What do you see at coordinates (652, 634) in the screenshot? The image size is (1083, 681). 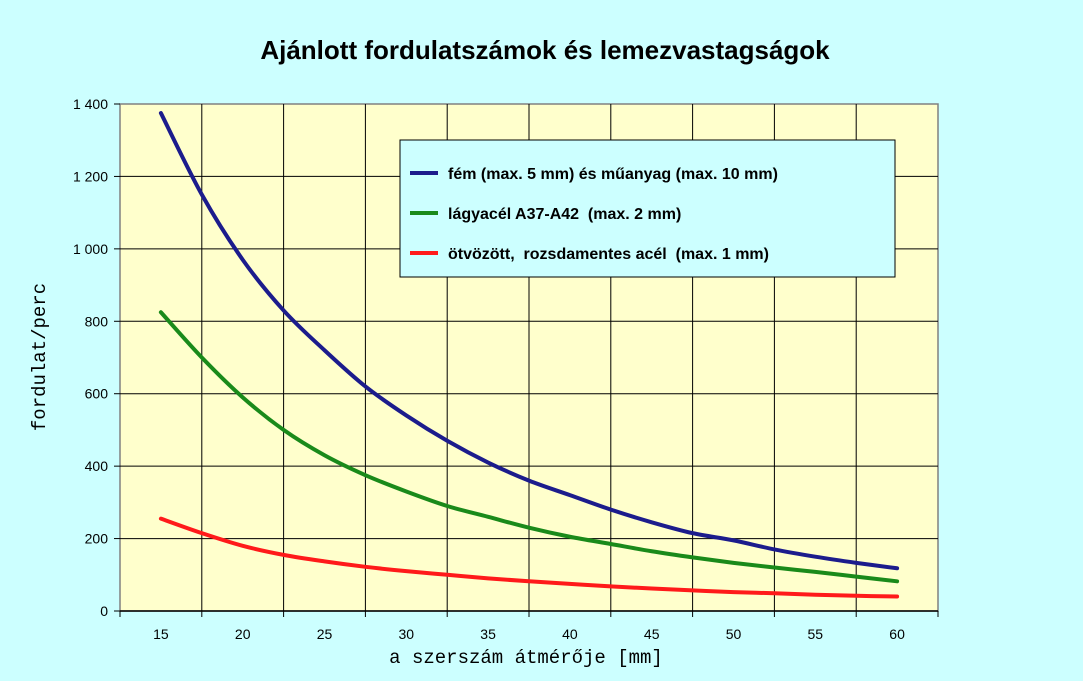 I see `x-tick-label: 45` at bounding box center [652, 634].